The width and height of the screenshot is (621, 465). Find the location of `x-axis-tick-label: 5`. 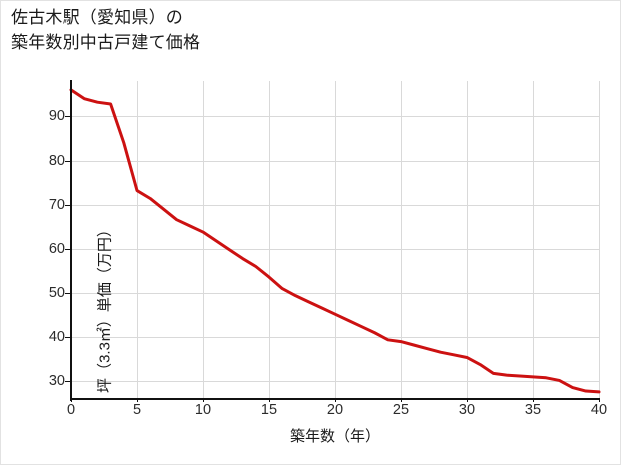

x-axis-tick-label: 5 is located at coordinates (137, 410).